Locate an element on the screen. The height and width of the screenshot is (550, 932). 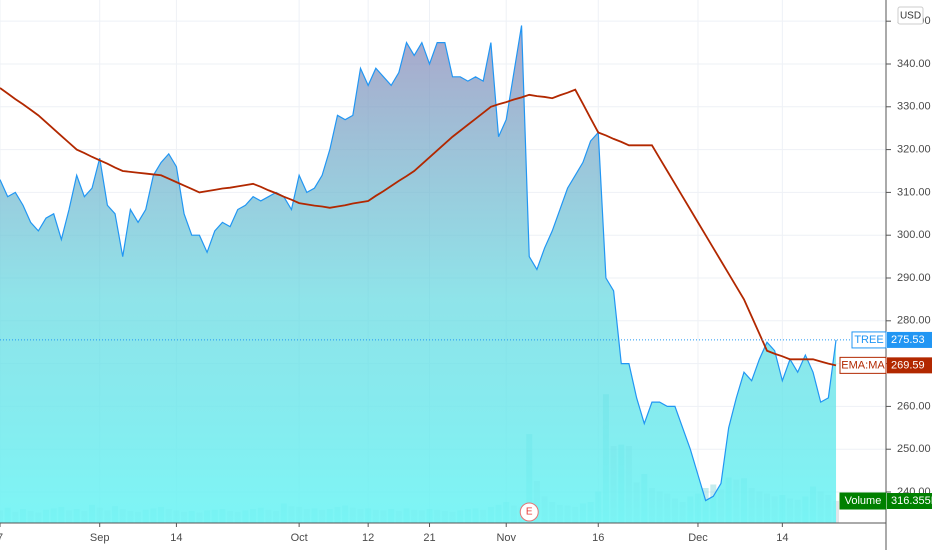
earnings-marker is located at coordinates (529, 512).